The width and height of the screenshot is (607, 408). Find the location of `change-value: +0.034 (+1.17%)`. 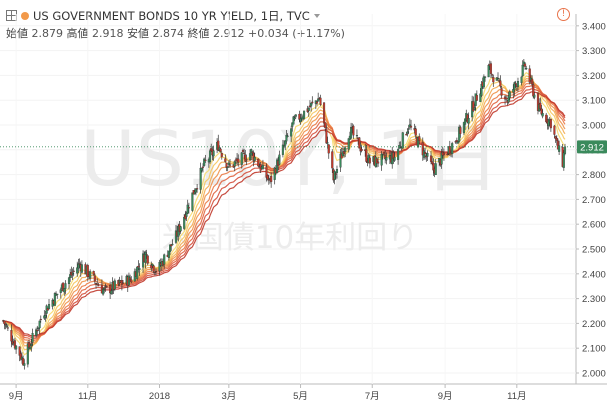

change-value: +0.034 (+1.17%) is located at coordinates (296, 33).